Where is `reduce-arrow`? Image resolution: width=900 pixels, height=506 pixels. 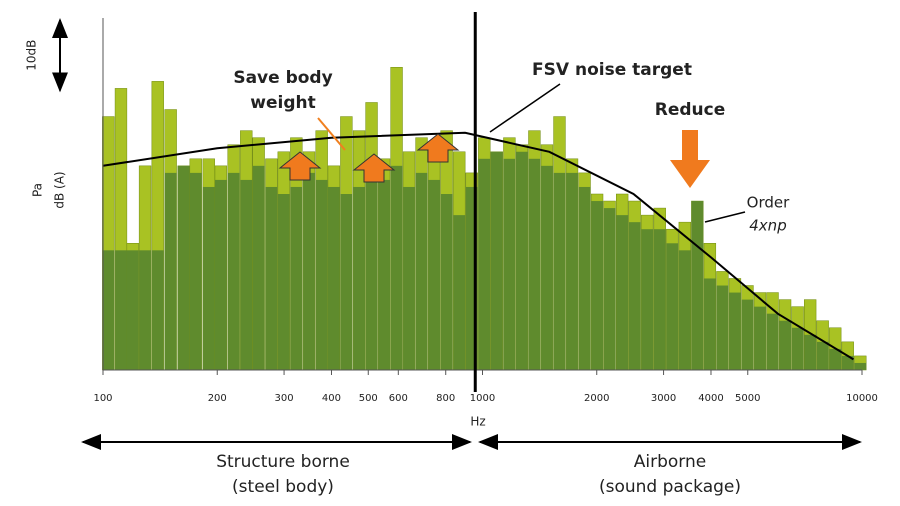
reduce-arrow is located at coordinates (690, 159).